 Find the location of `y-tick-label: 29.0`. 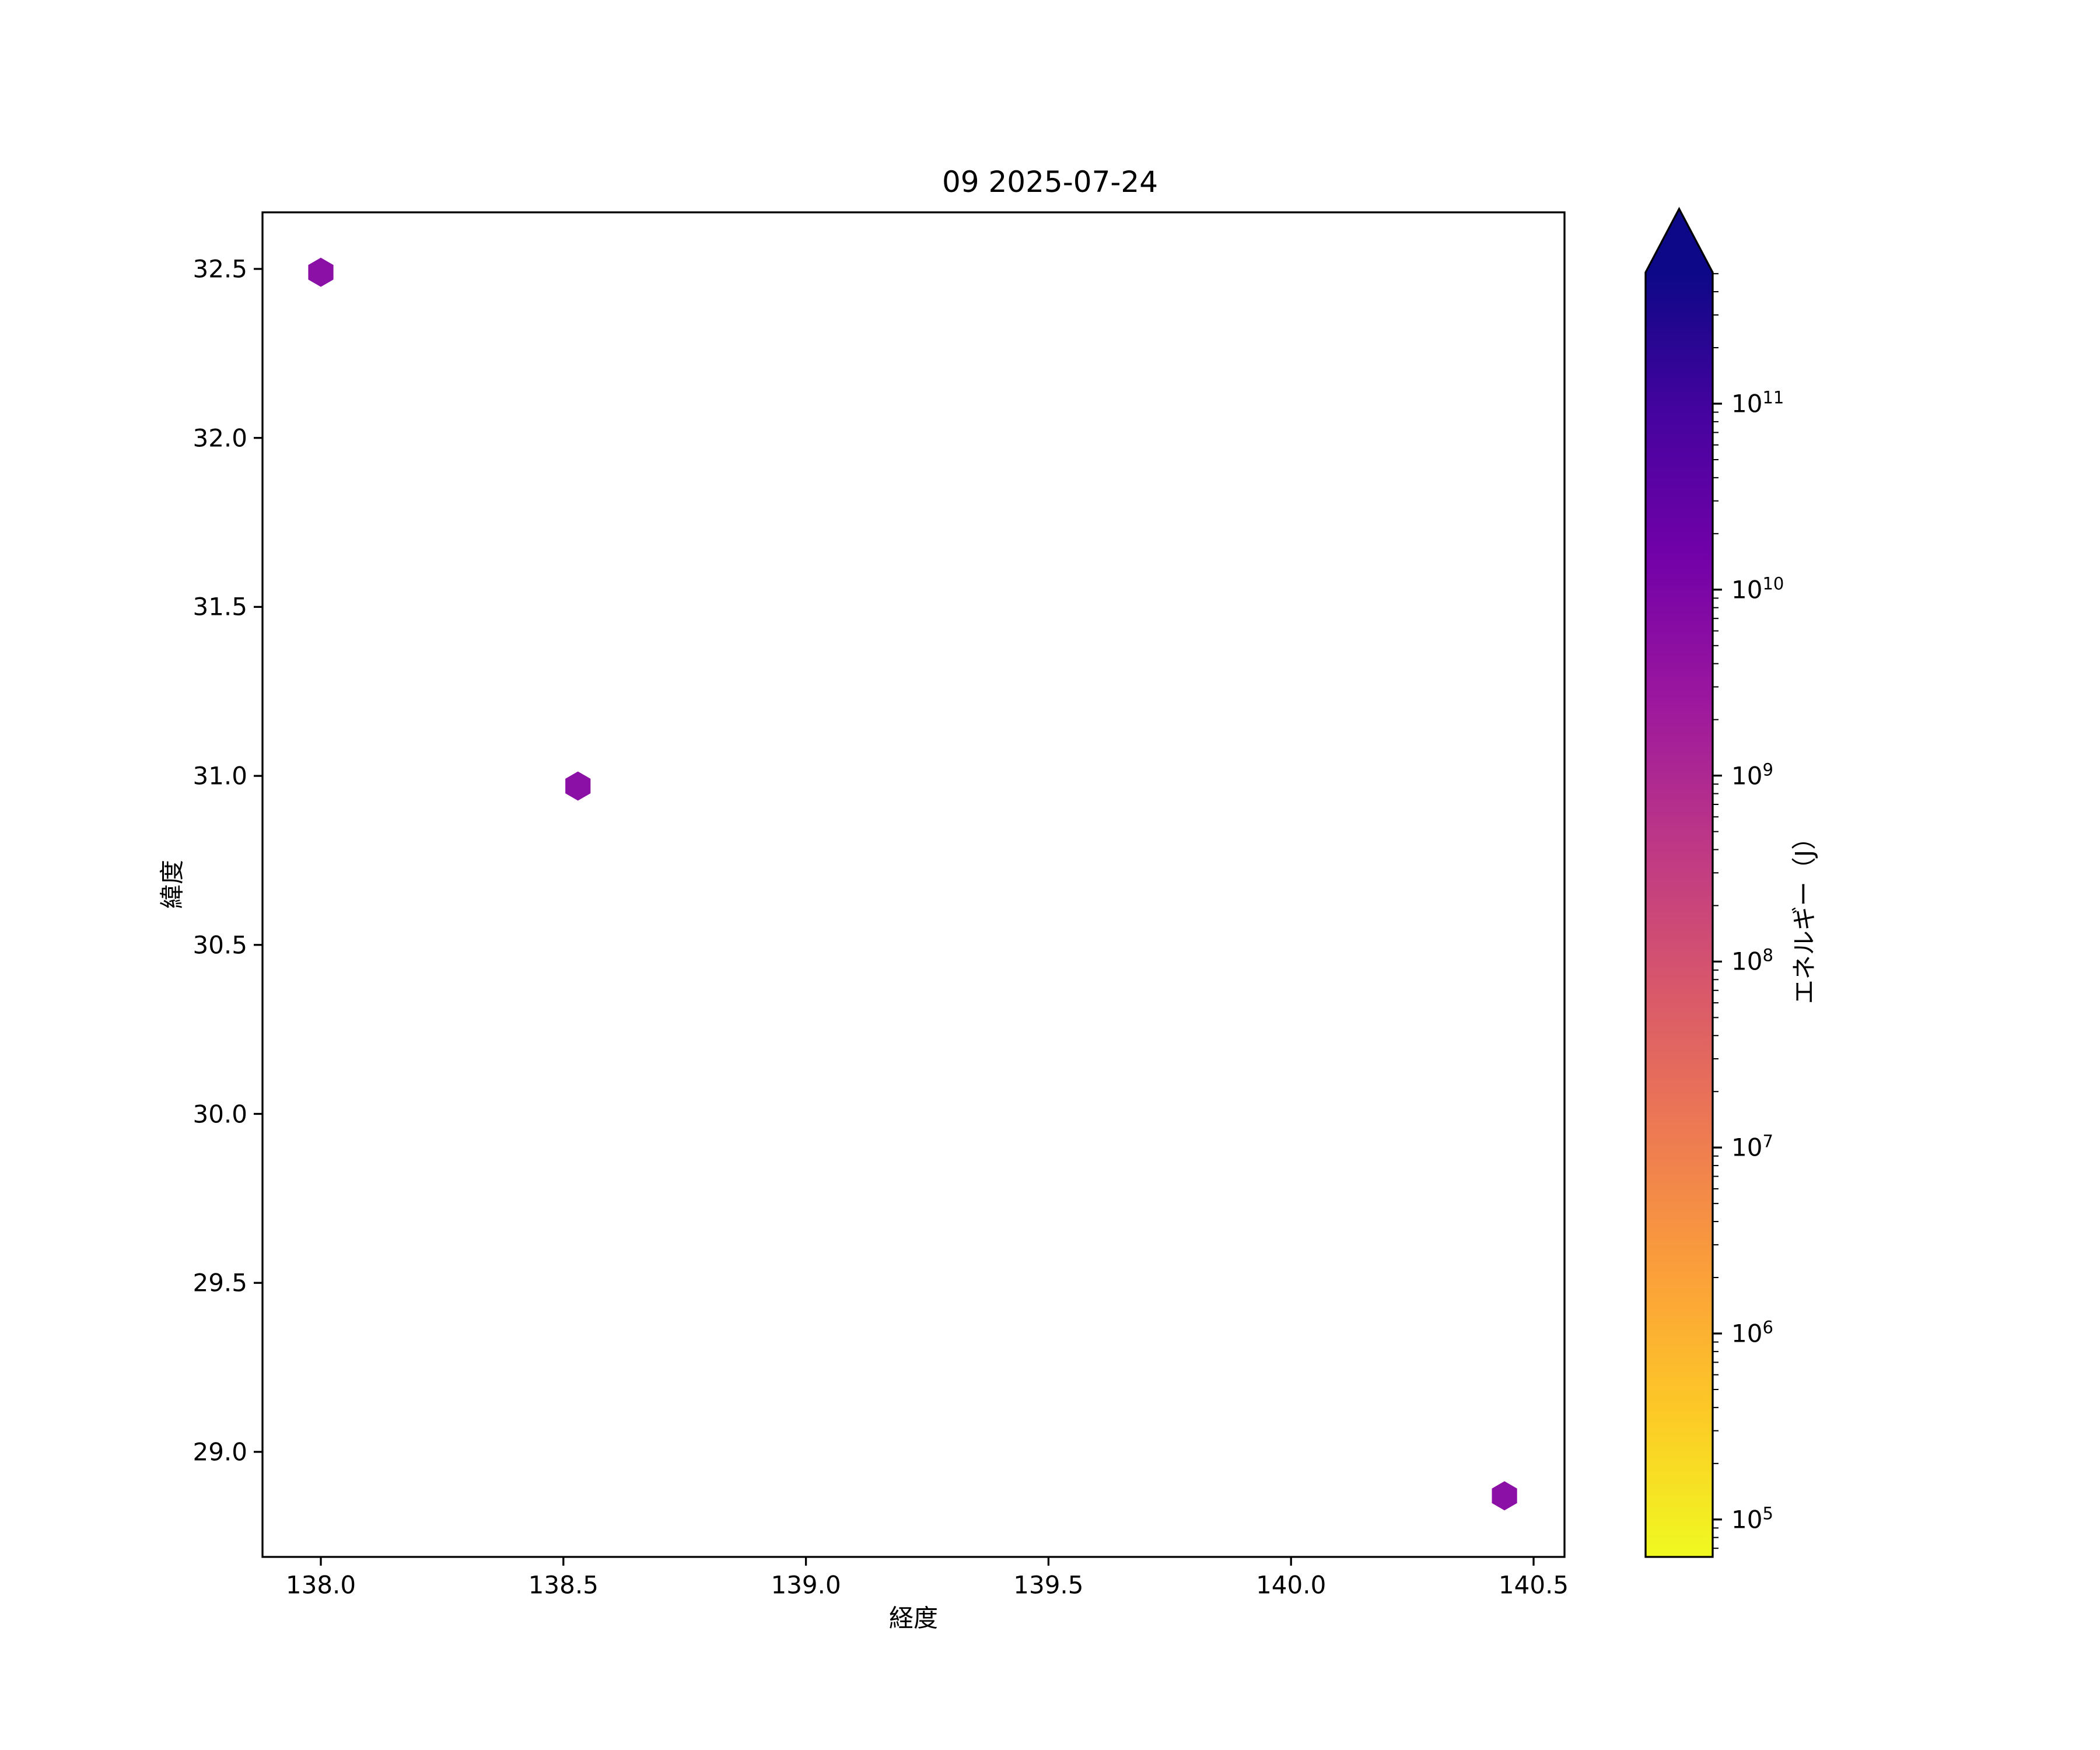

y-tick-label: 29.0 is located at coordinates (219, 1451).